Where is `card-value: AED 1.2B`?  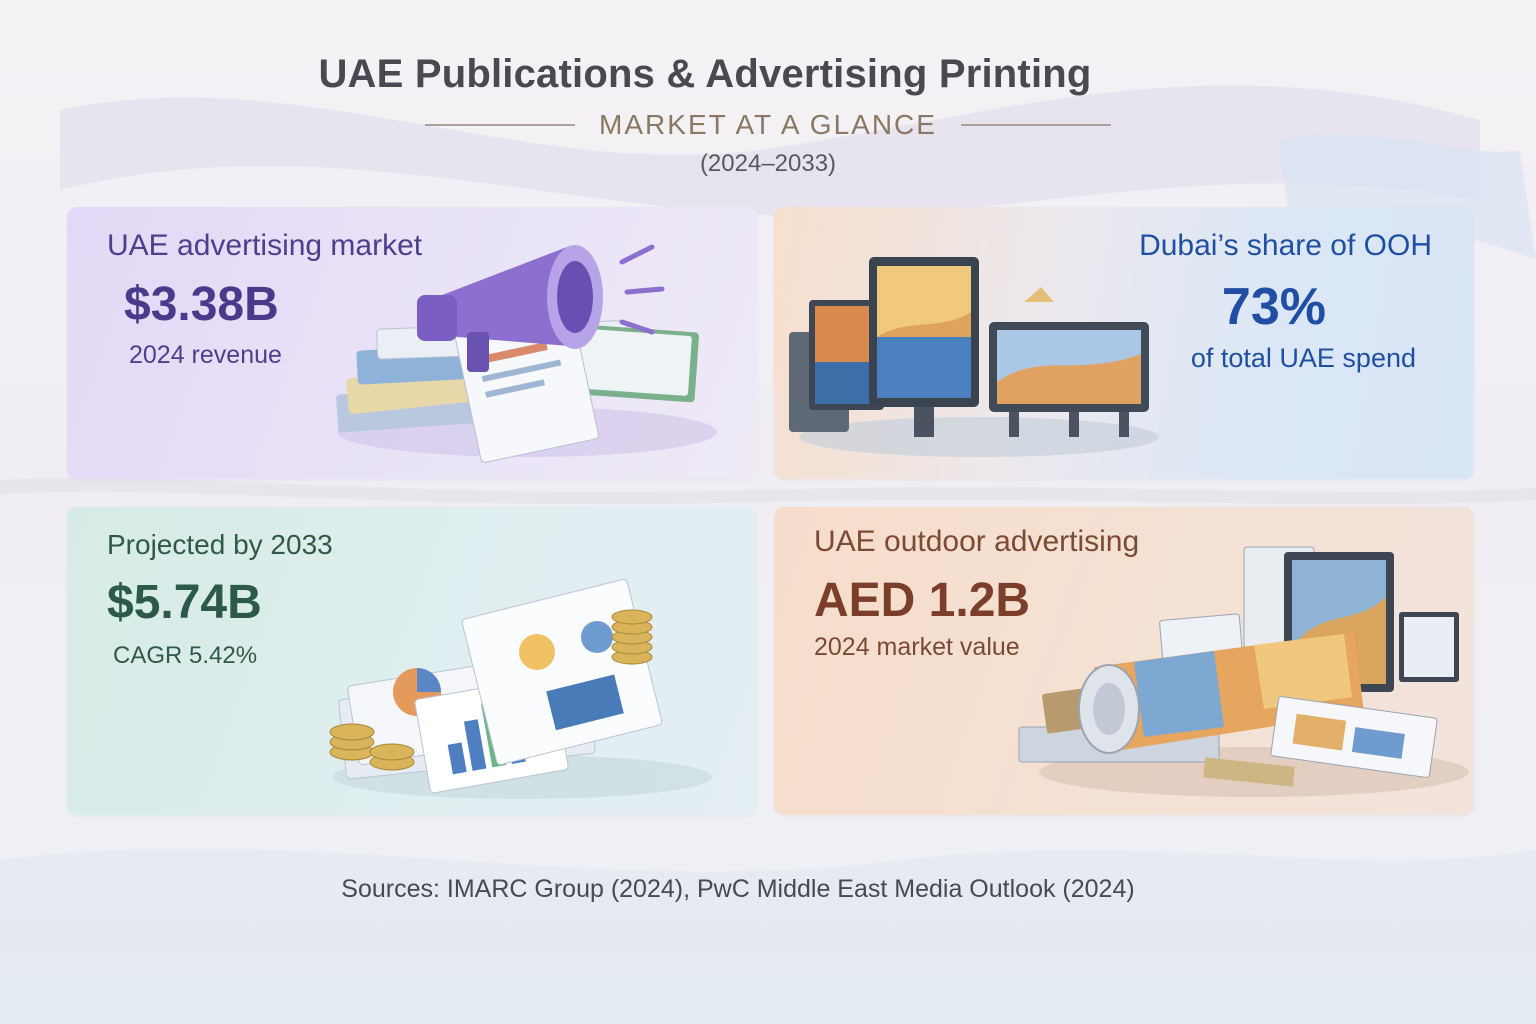 card-value: AED 1.2B is located at coordinates (922, 600).